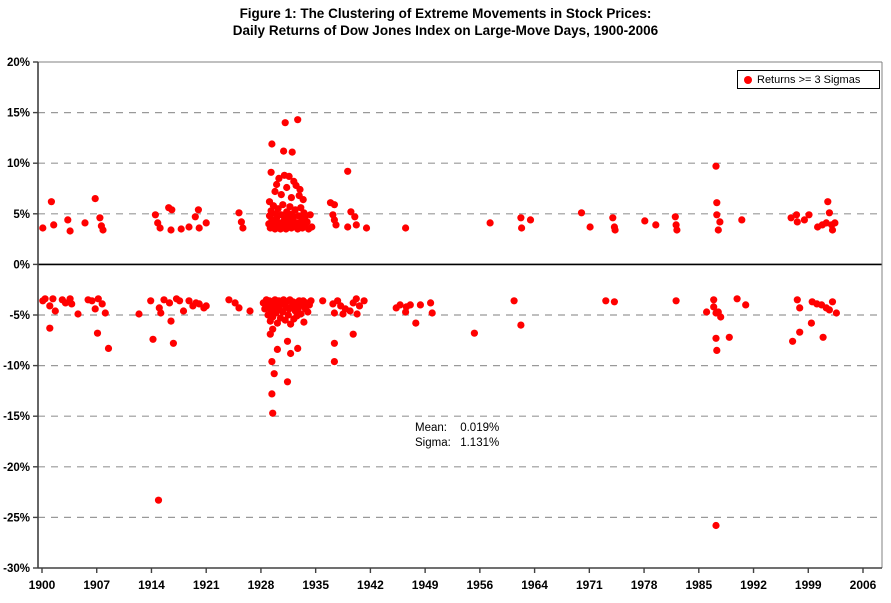  I want to click on x-tick-label: 1964, so click(534, 585).